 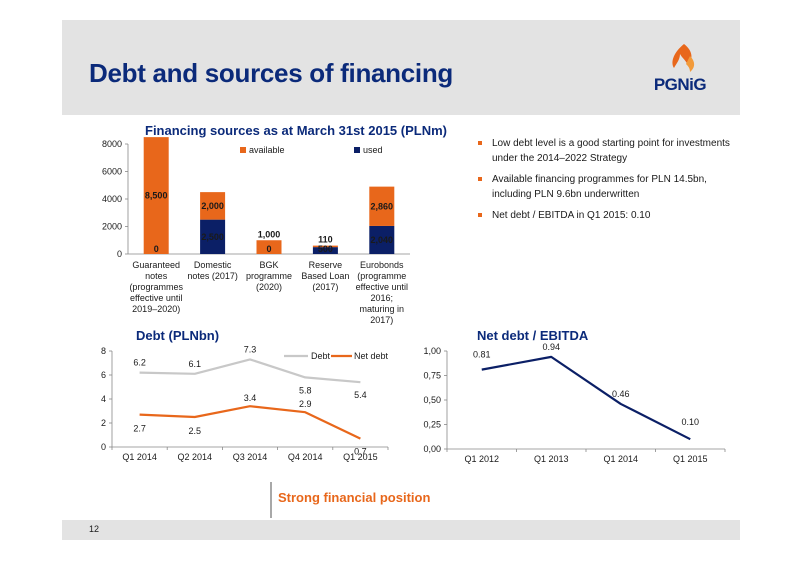 I want to click on debt-data-label: 3.4, so click(x=250, y=398).